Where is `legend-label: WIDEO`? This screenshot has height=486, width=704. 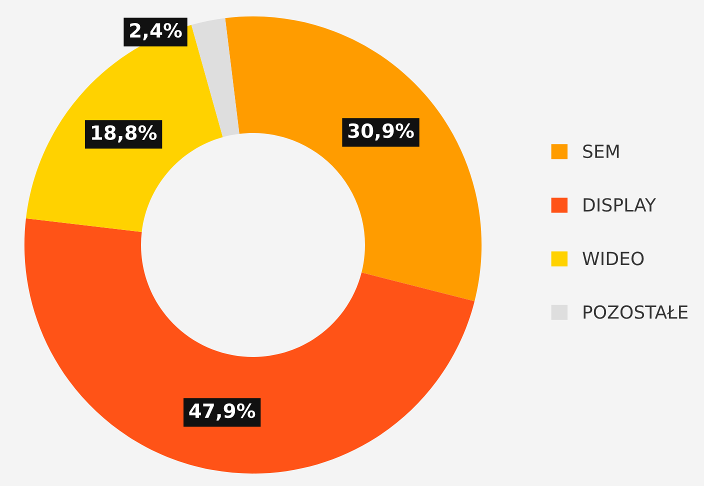
legend-label: WIDEO is located at coordinates (613, 259).